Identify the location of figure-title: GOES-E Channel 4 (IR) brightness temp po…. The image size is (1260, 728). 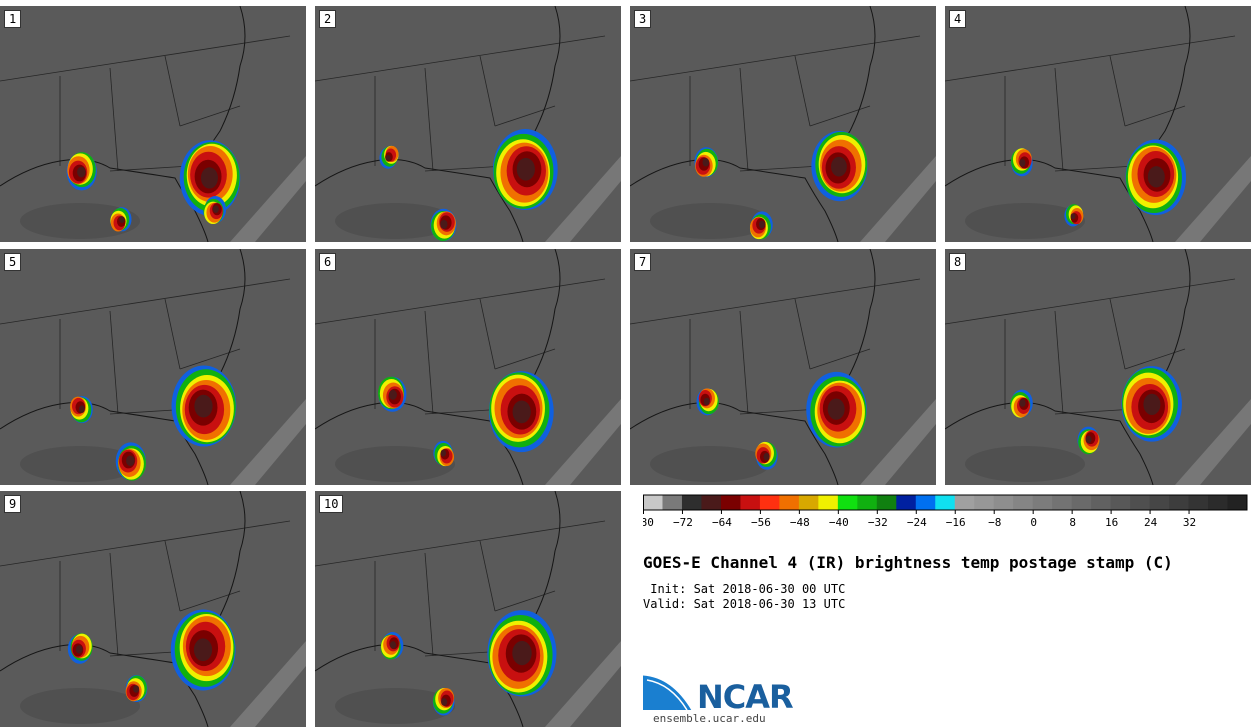
(908, 562).